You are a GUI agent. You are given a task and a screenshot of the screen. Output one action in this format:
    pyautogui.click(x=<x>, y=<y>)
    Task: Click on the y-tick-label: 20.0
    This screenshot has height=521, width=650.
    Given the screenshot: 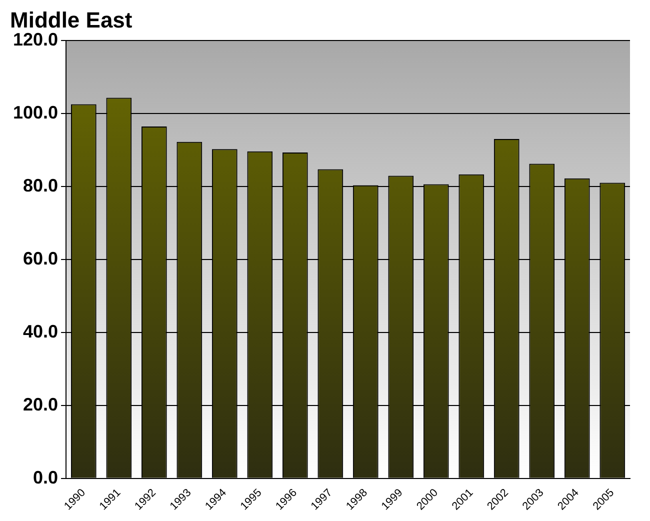 What is the action you would take?
    pyautogui.click(x=40, y=404)
    